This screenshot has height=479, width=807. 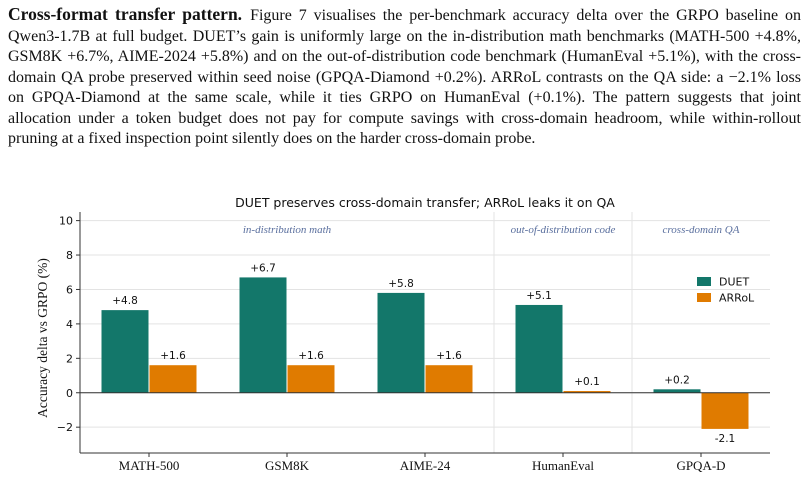 I want to click on x-tick-label: GSM8K, so click(x=287, y=465).